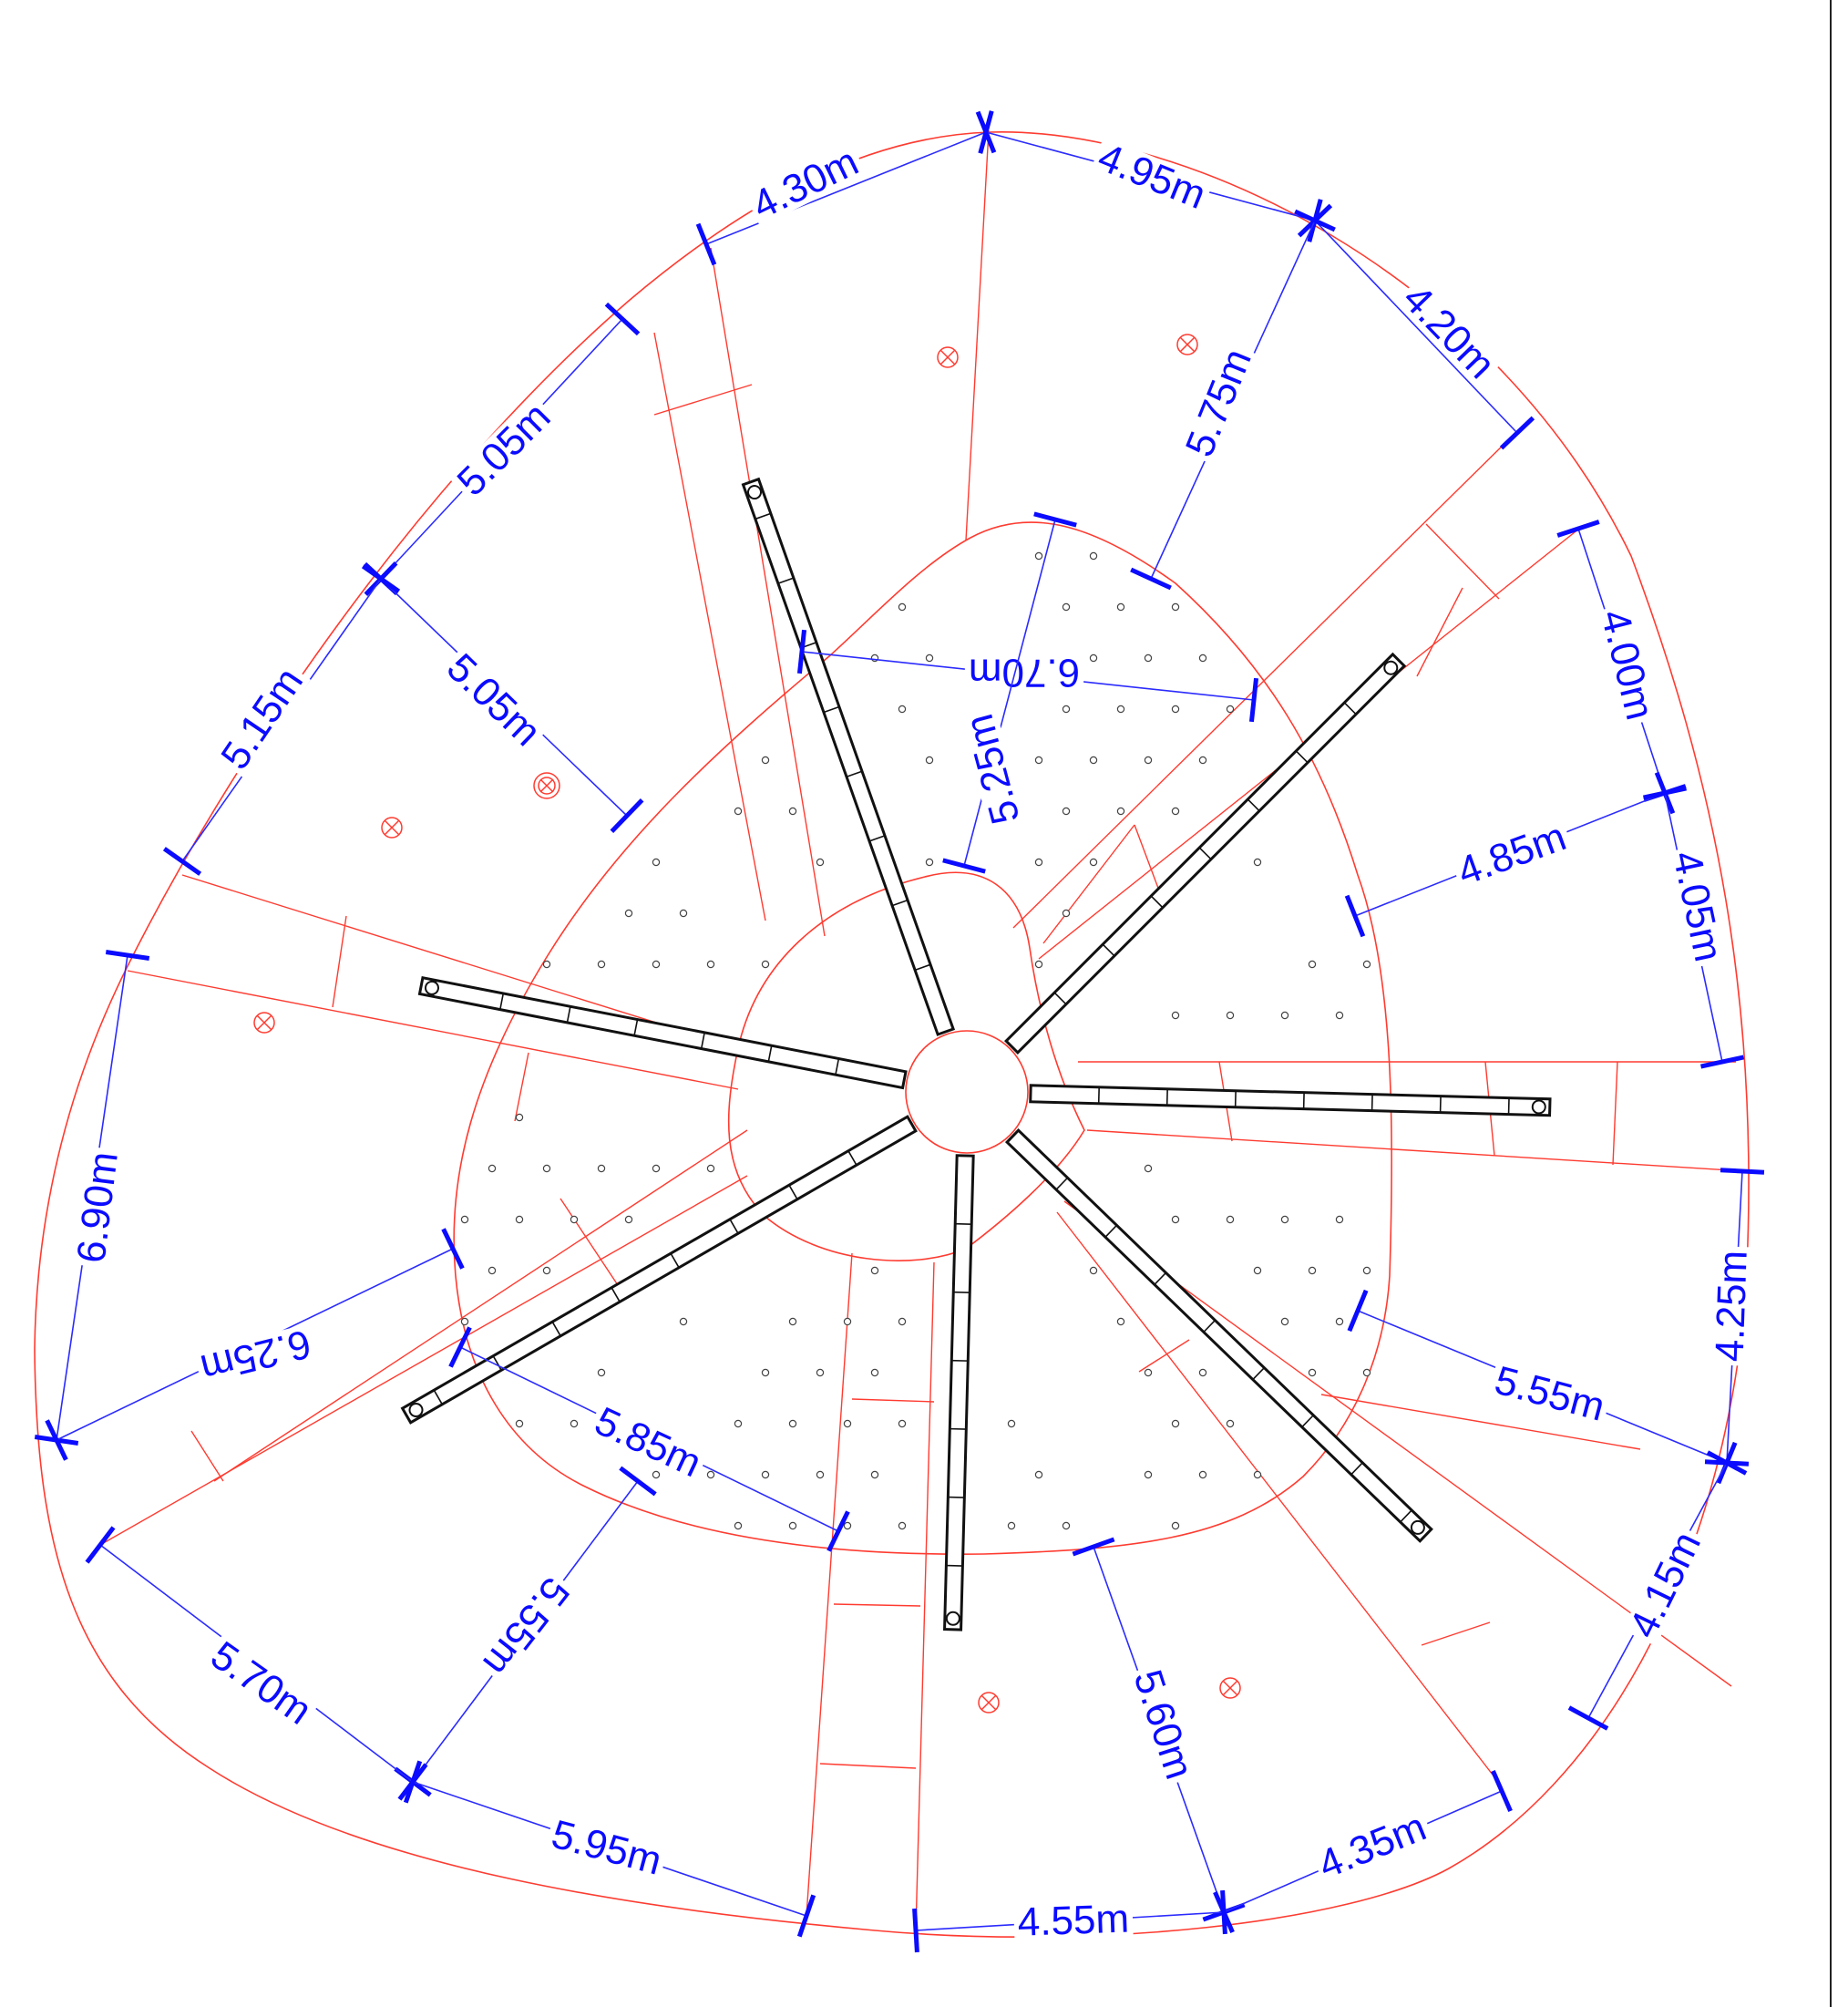  What do you see at coordinates (255, 1356) in the screenshot?
I see `dimension-label: 6.25m` at bounding box center [255, 1356].